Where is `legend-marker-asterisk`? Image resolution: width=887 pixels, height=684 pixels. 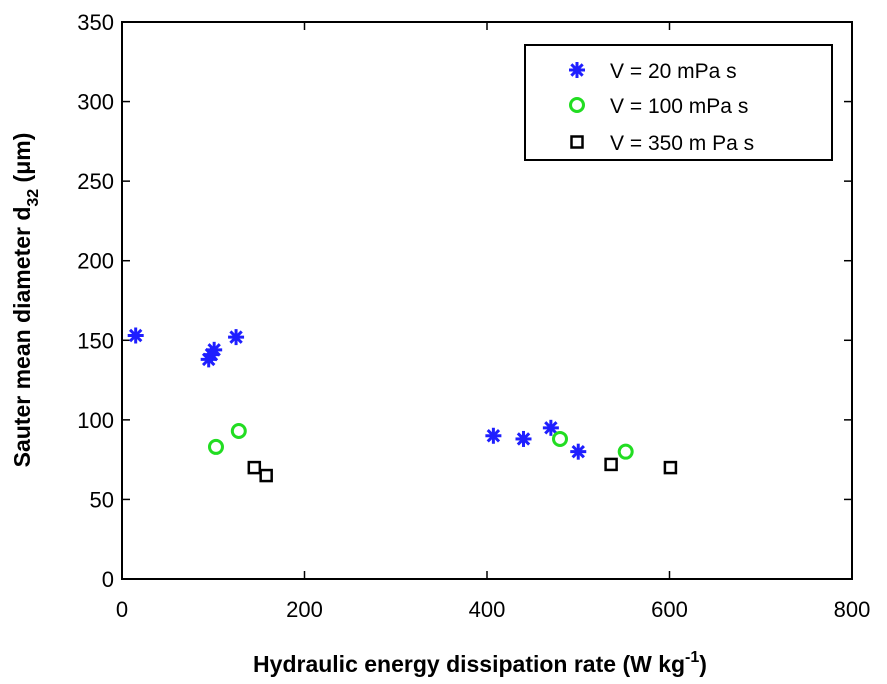 legend-marker-asterisk is located at coordinates (577, 70).